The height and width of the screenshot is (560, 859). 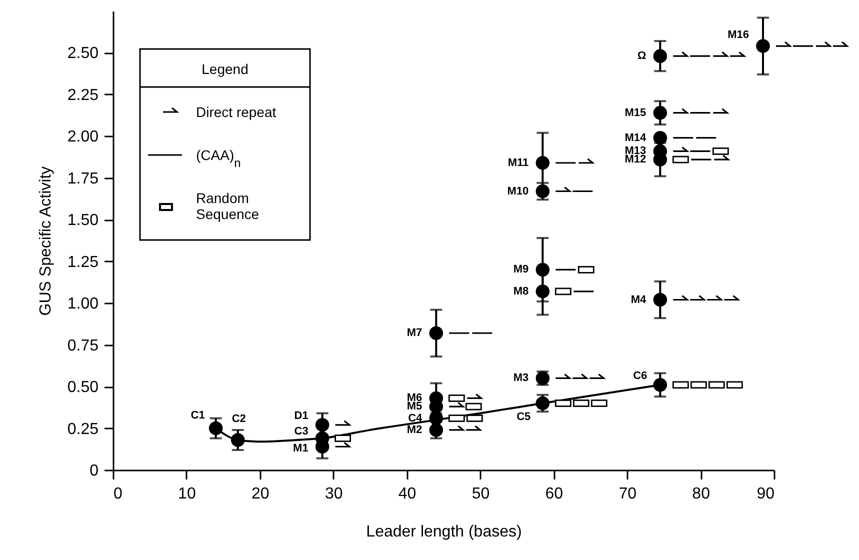 What do you see at coordinates (521, 270) in the screenshot?
I see `annotation: M9` at bounding box center [521, 270].